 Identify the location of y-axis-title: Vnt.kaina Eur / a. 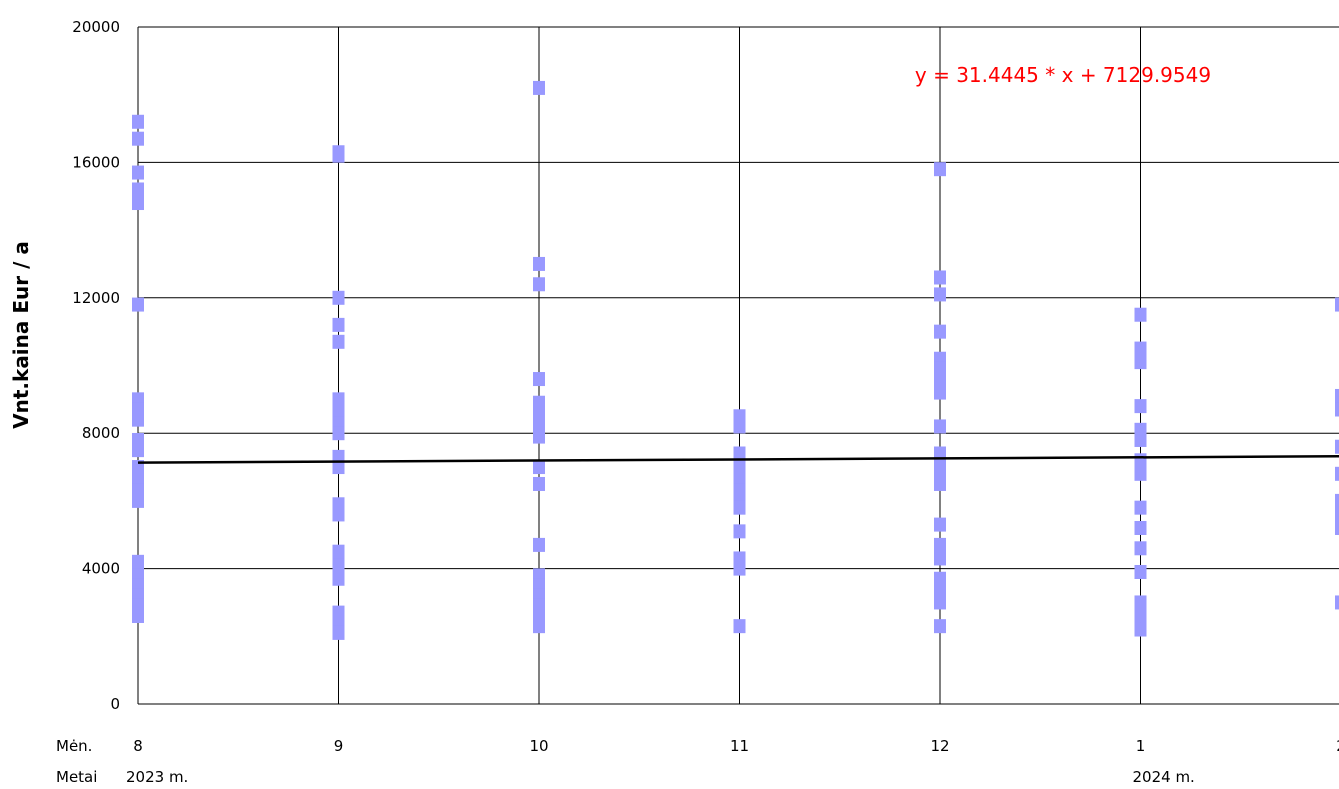
(21, 335).